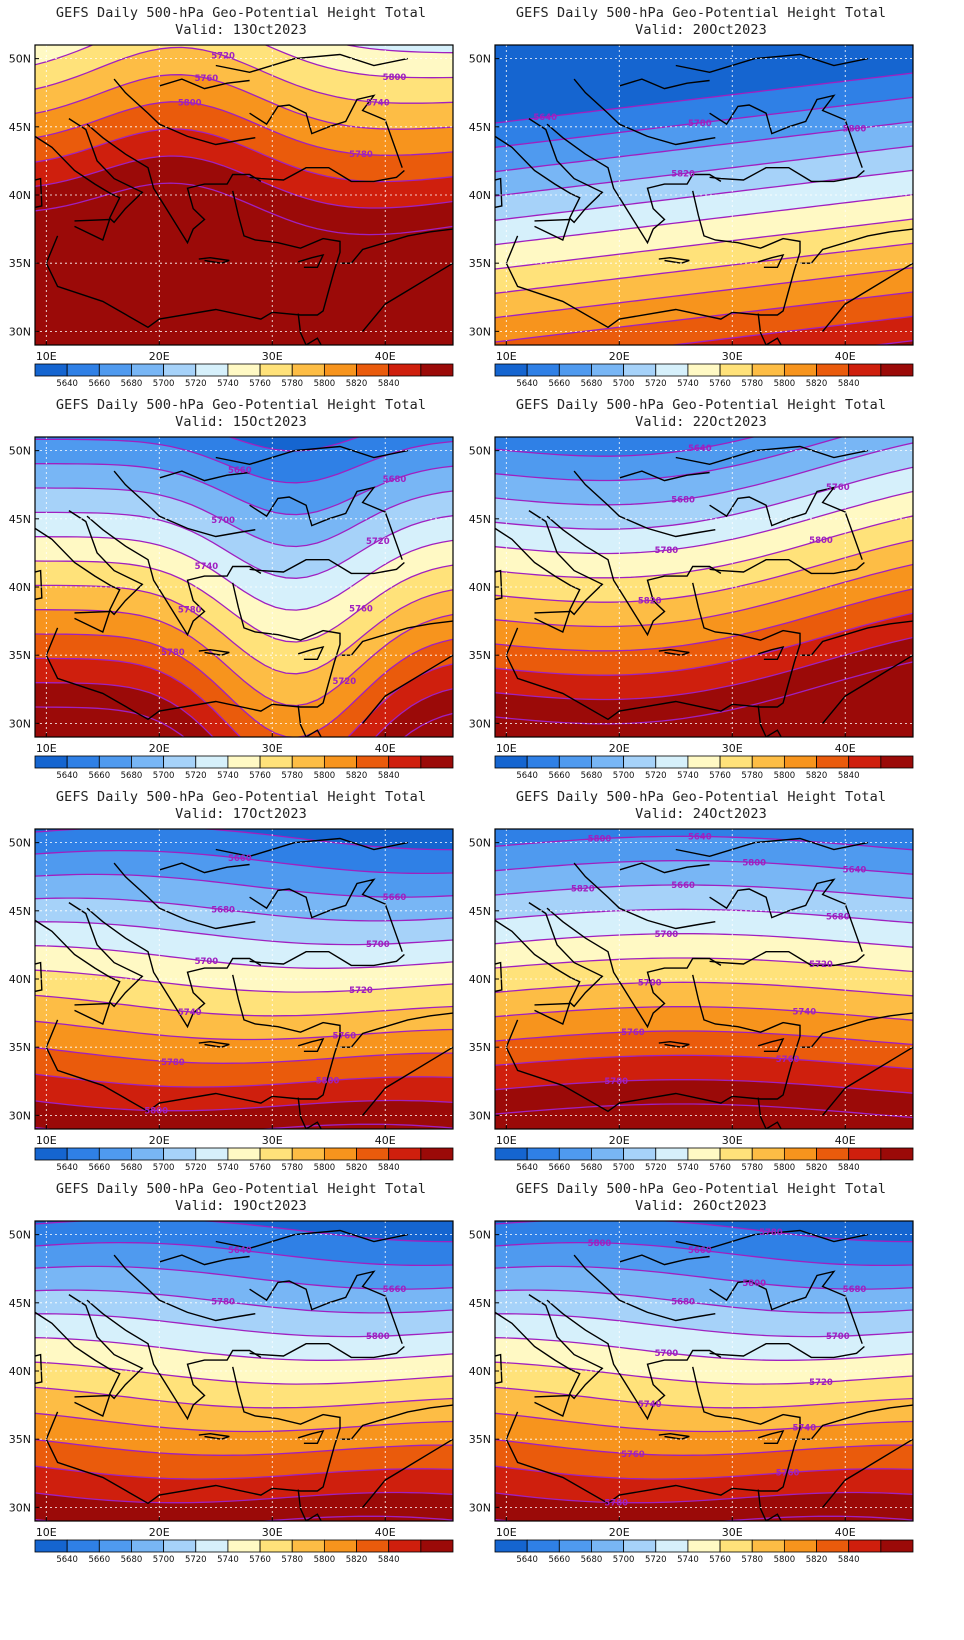 This screenshot has height=1640, width=964. Describe the element at coordinates (20, 1507) in the screenshot. I see `lat-tick-label: 30N` at that location.